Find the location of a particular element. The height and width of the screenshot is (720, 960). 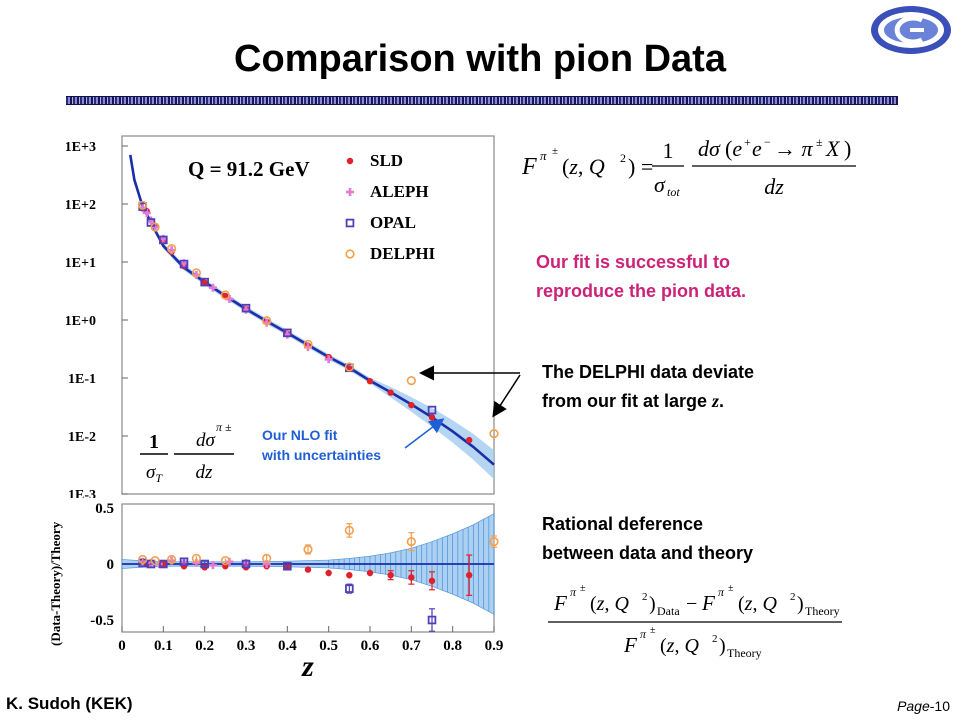

x-tick-label: 0.8 is located at coordinates (452, 646).